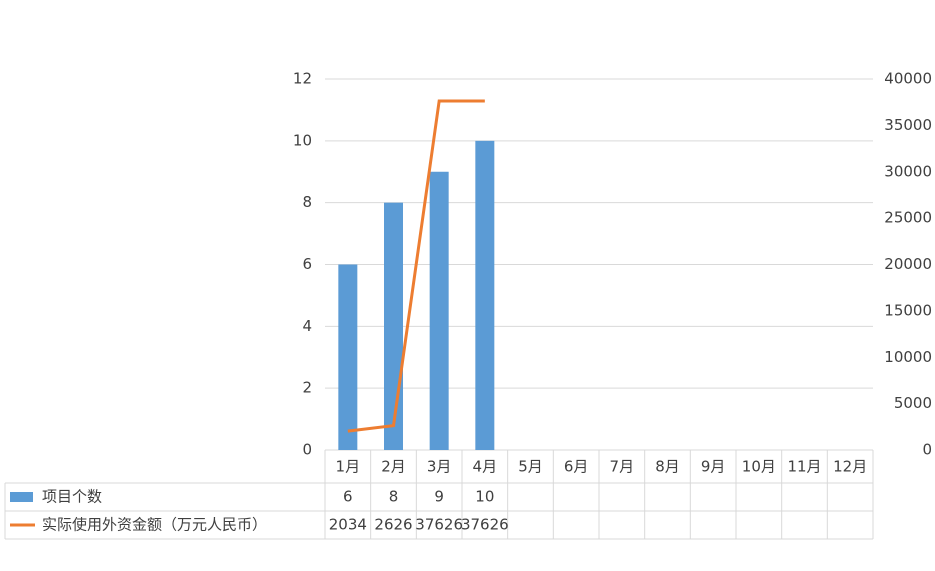 The image size is (935, 571). I want to click on y-tick-label: 10, so click(302, 140).